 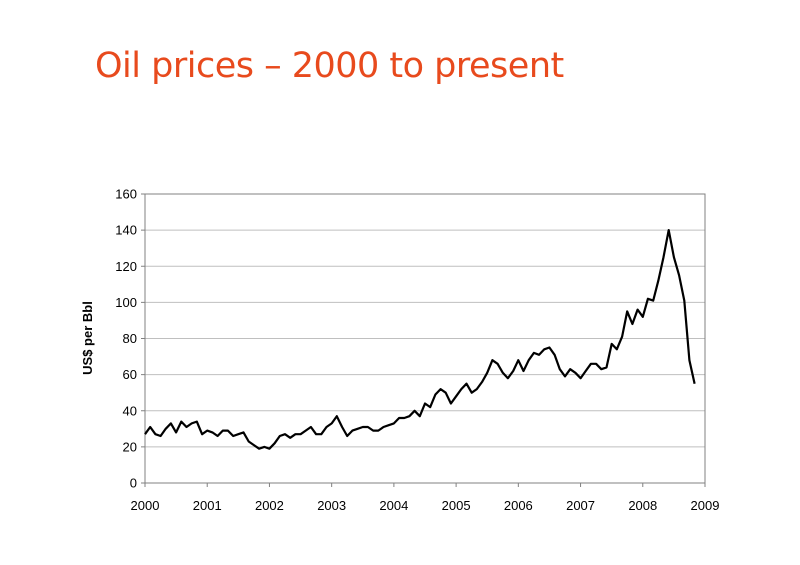 What do you see at coordinates (133, 483) in the screenshot?
I see `y-tick-label: 0` at bounding box center [133, 483].